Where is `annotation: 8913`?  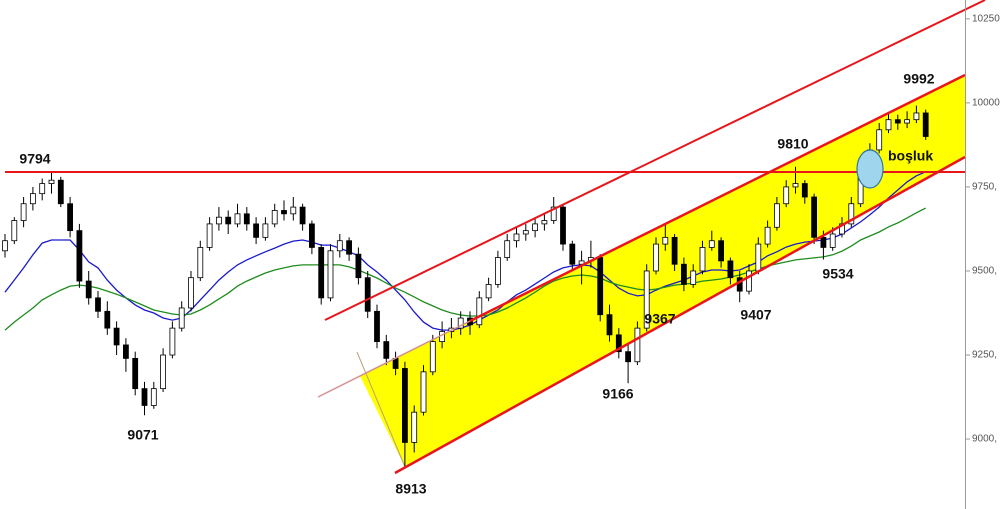
annotation: 8913 is located at coordinates (410, 489).